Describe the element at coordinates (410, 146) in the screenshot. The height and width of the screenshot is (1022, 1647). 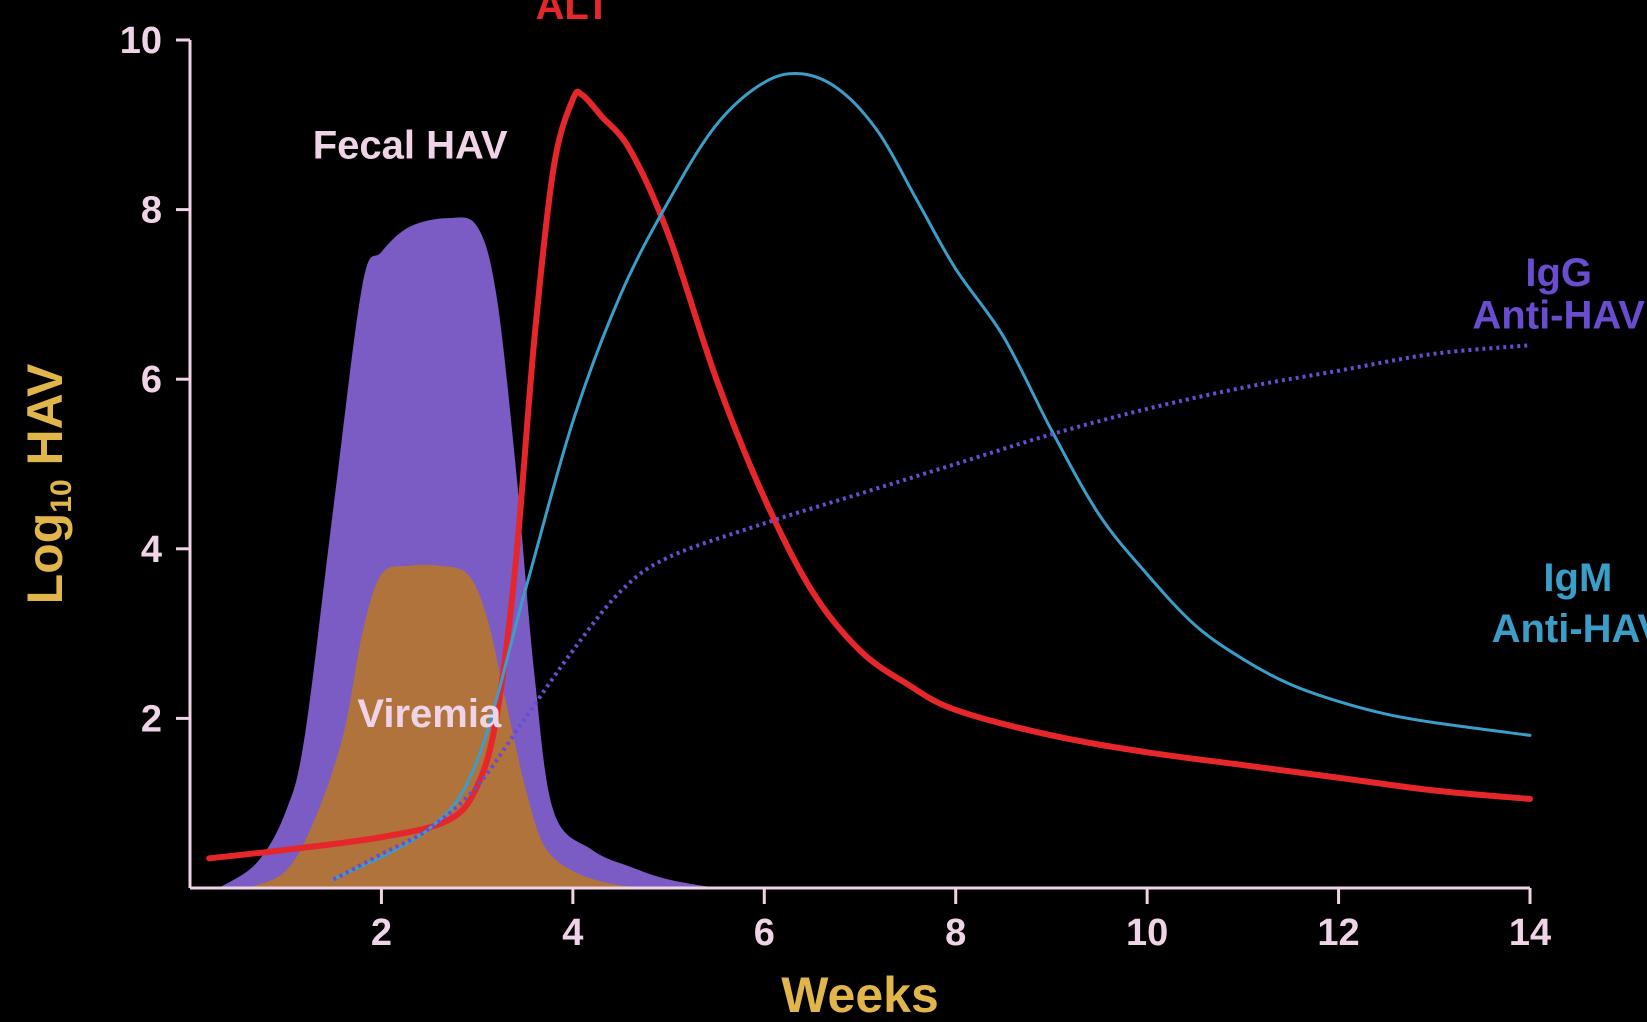
I see `series-label-fecal-hav: Fecal HAV` at that location.